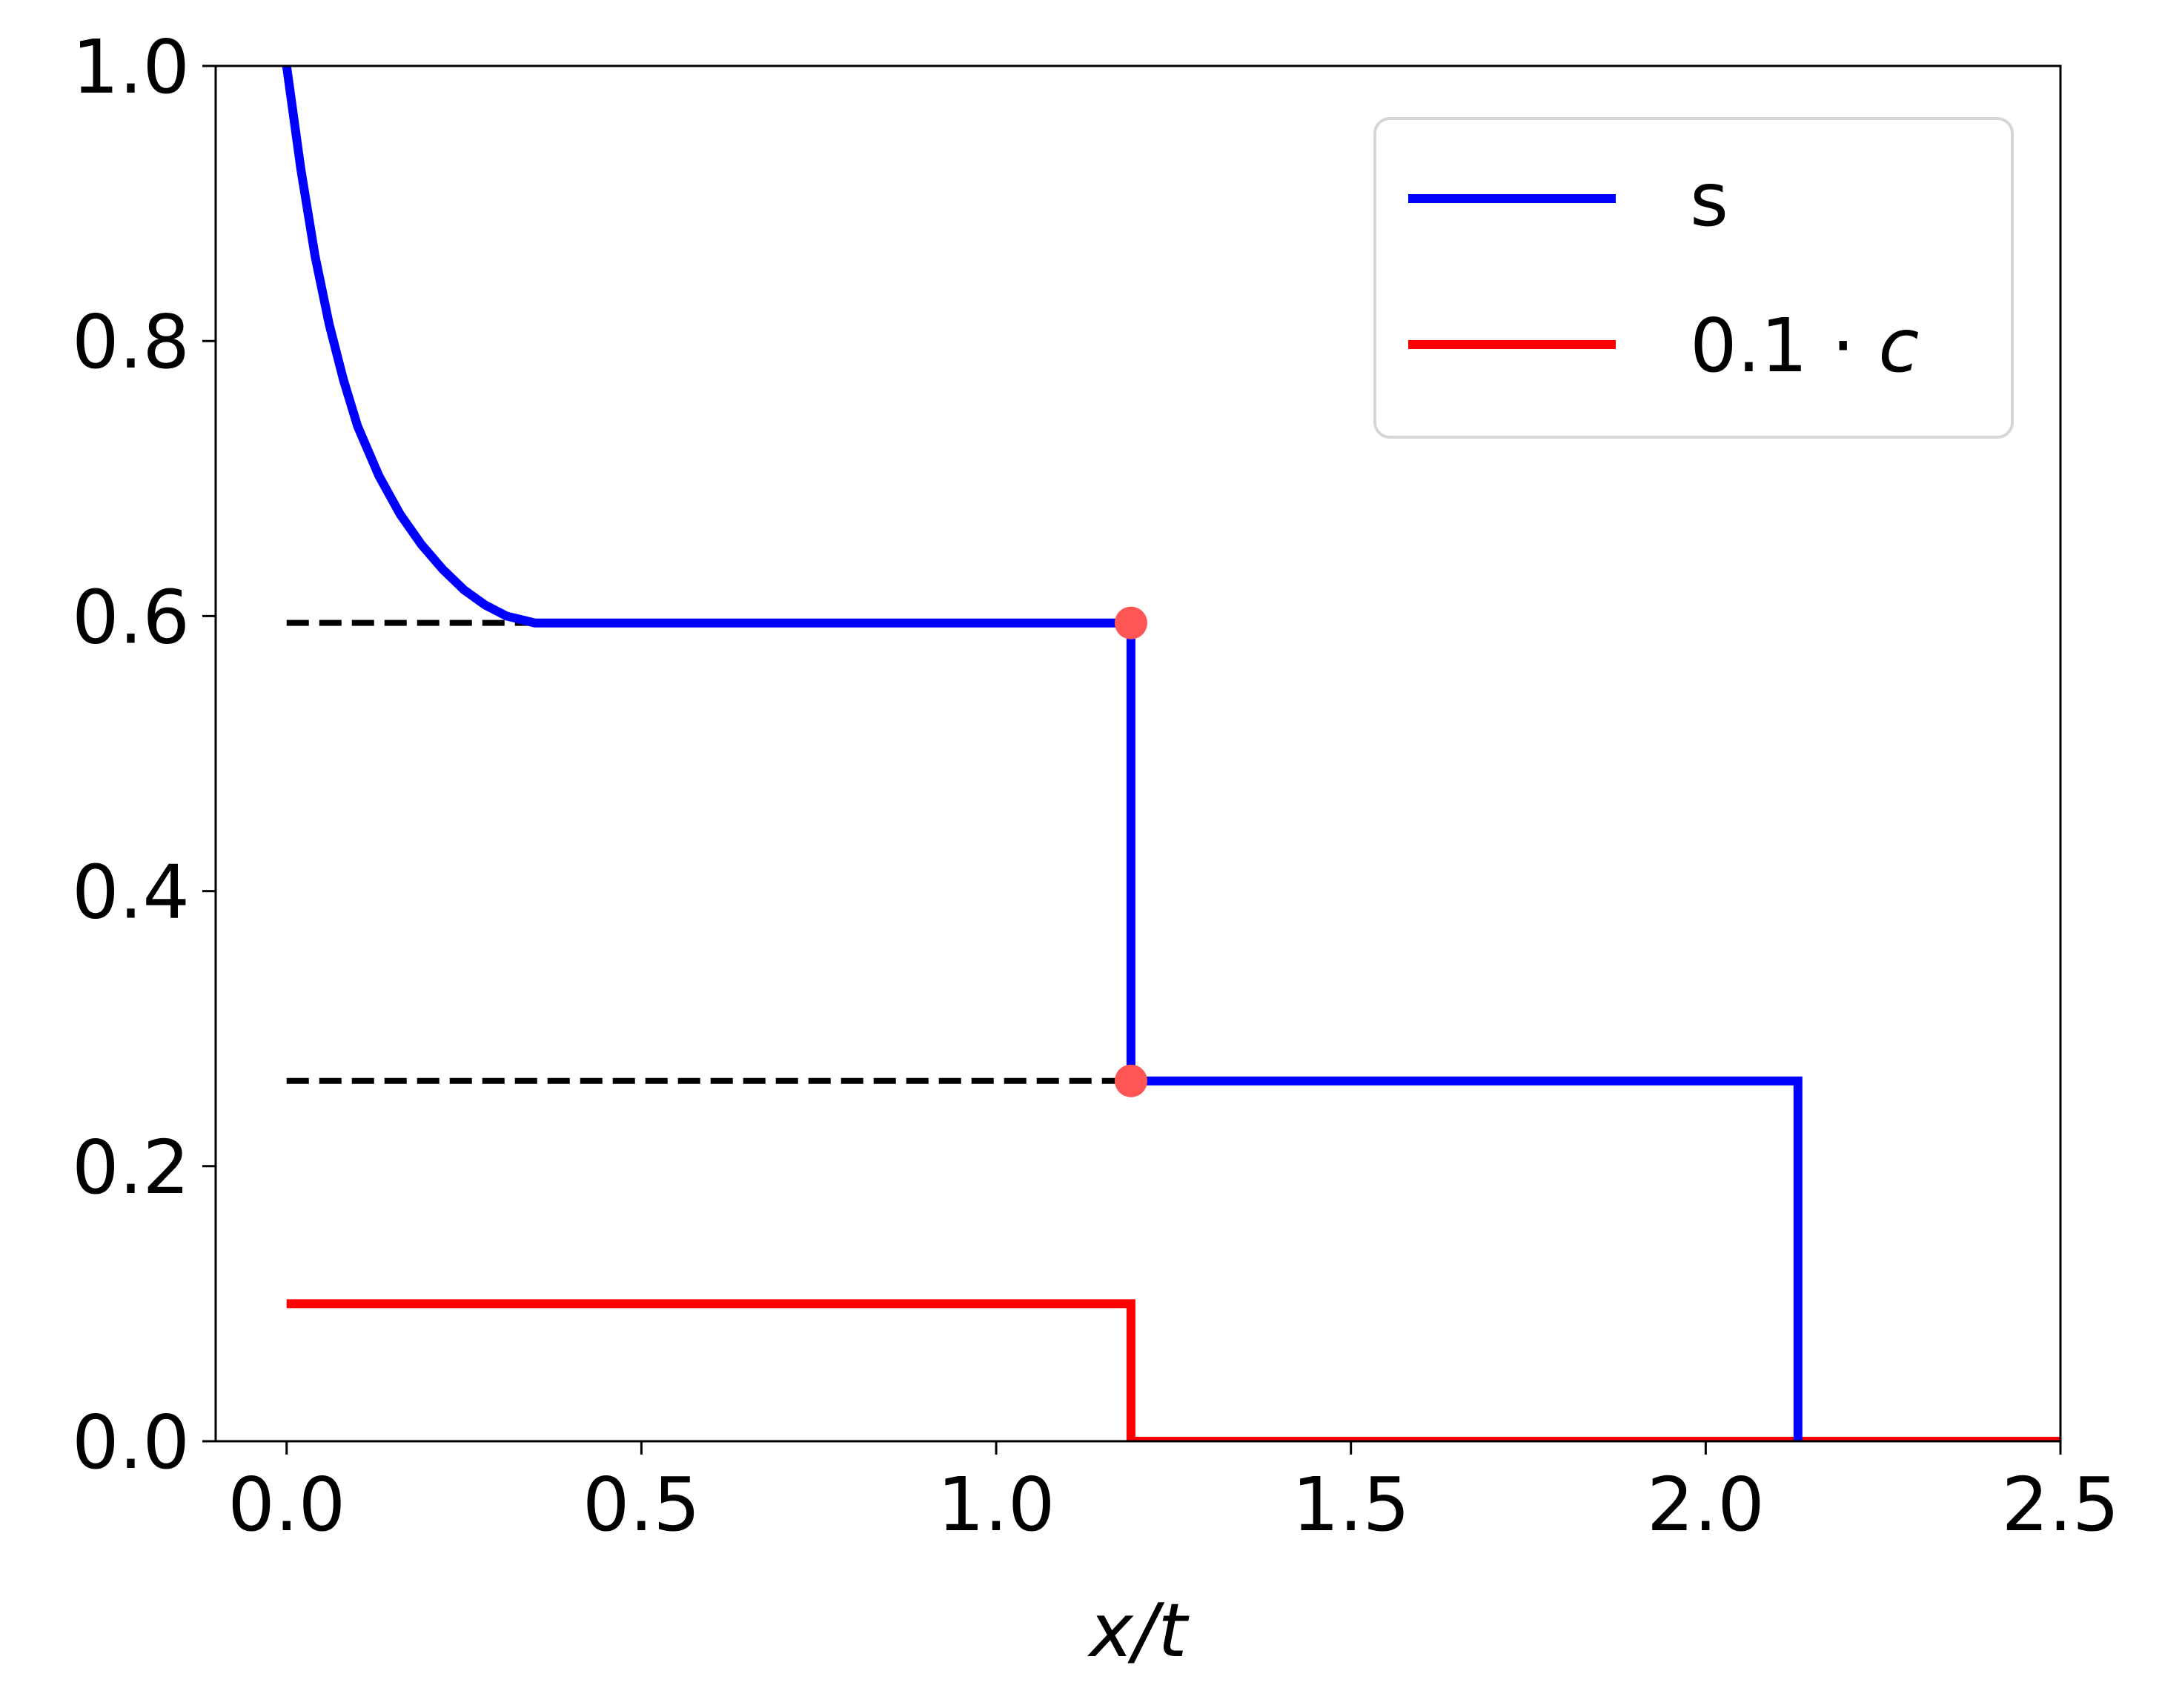  What do you see at coordinates (1709, 199) in the screenshot?
I see `legend-label-s: s` at bounding box center [1709, 199].